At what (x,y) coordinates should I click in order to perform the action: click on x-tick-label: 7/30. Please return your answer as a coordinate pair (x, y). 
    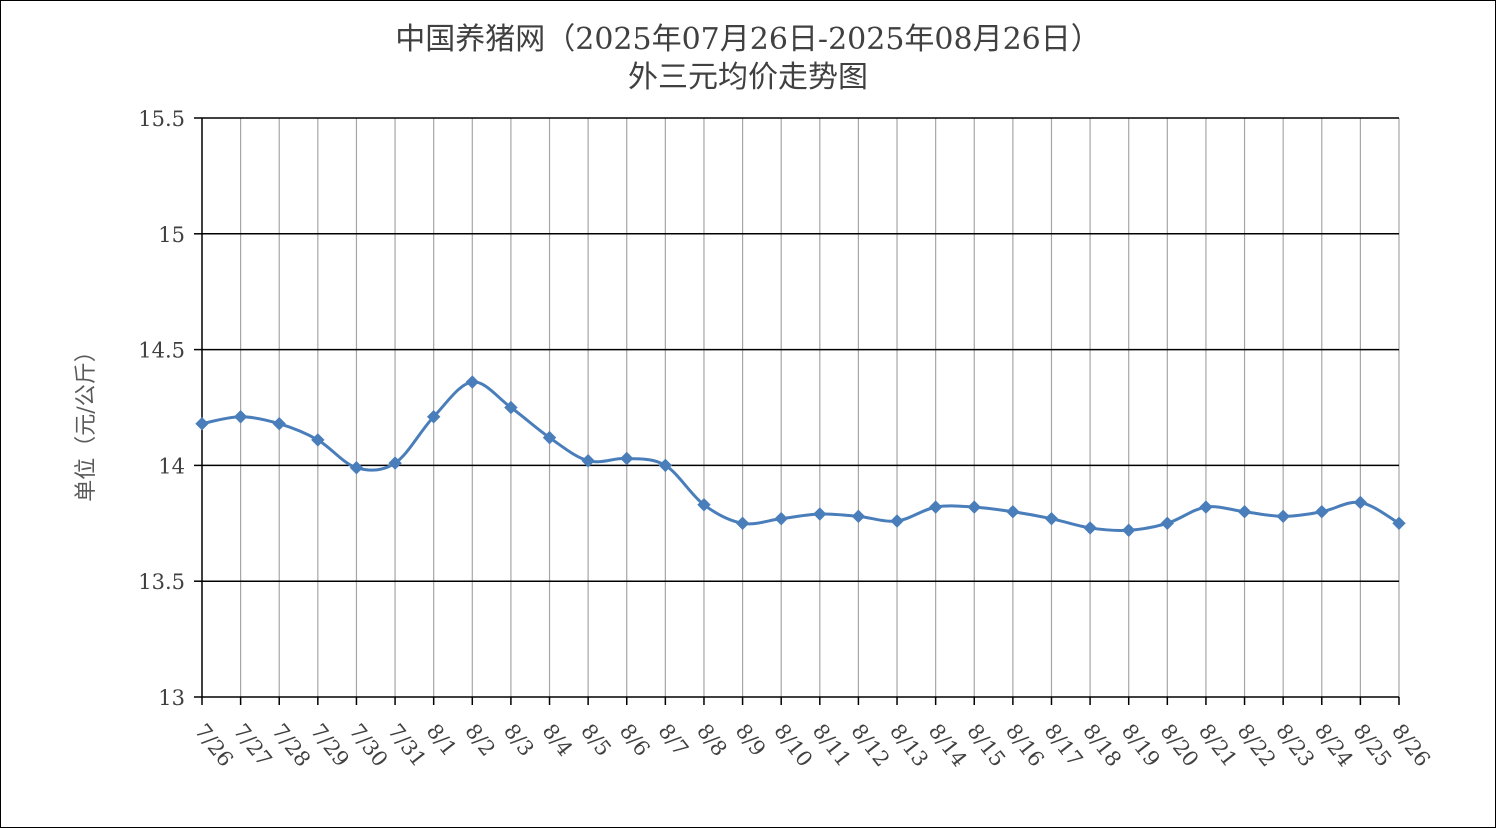
    Looking at the image, I should click on (369, 745).